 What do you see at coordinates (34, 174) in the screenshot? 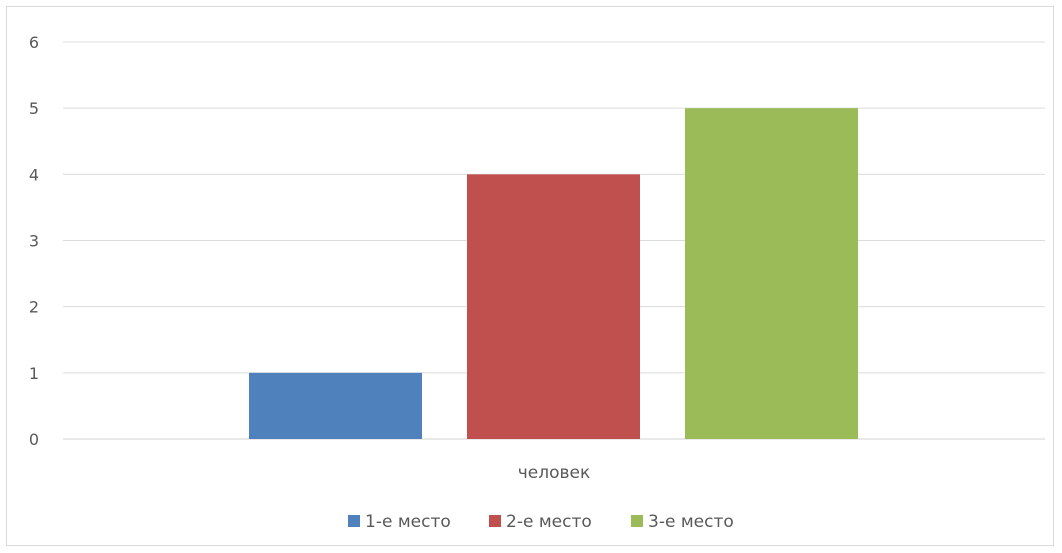
I see `y-tick-label: 4` at bounding box center [34, 174].